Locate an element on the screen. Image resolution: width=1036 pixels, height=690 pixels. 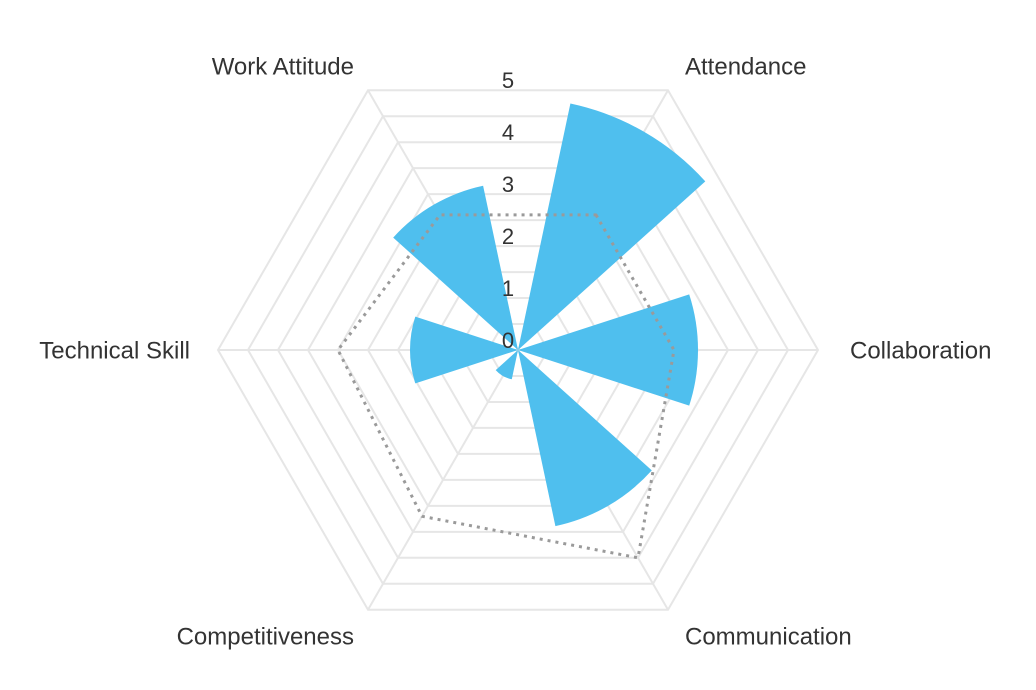
axis-label-work-attitude: Work Attitude is located at coordinates (283, 66).